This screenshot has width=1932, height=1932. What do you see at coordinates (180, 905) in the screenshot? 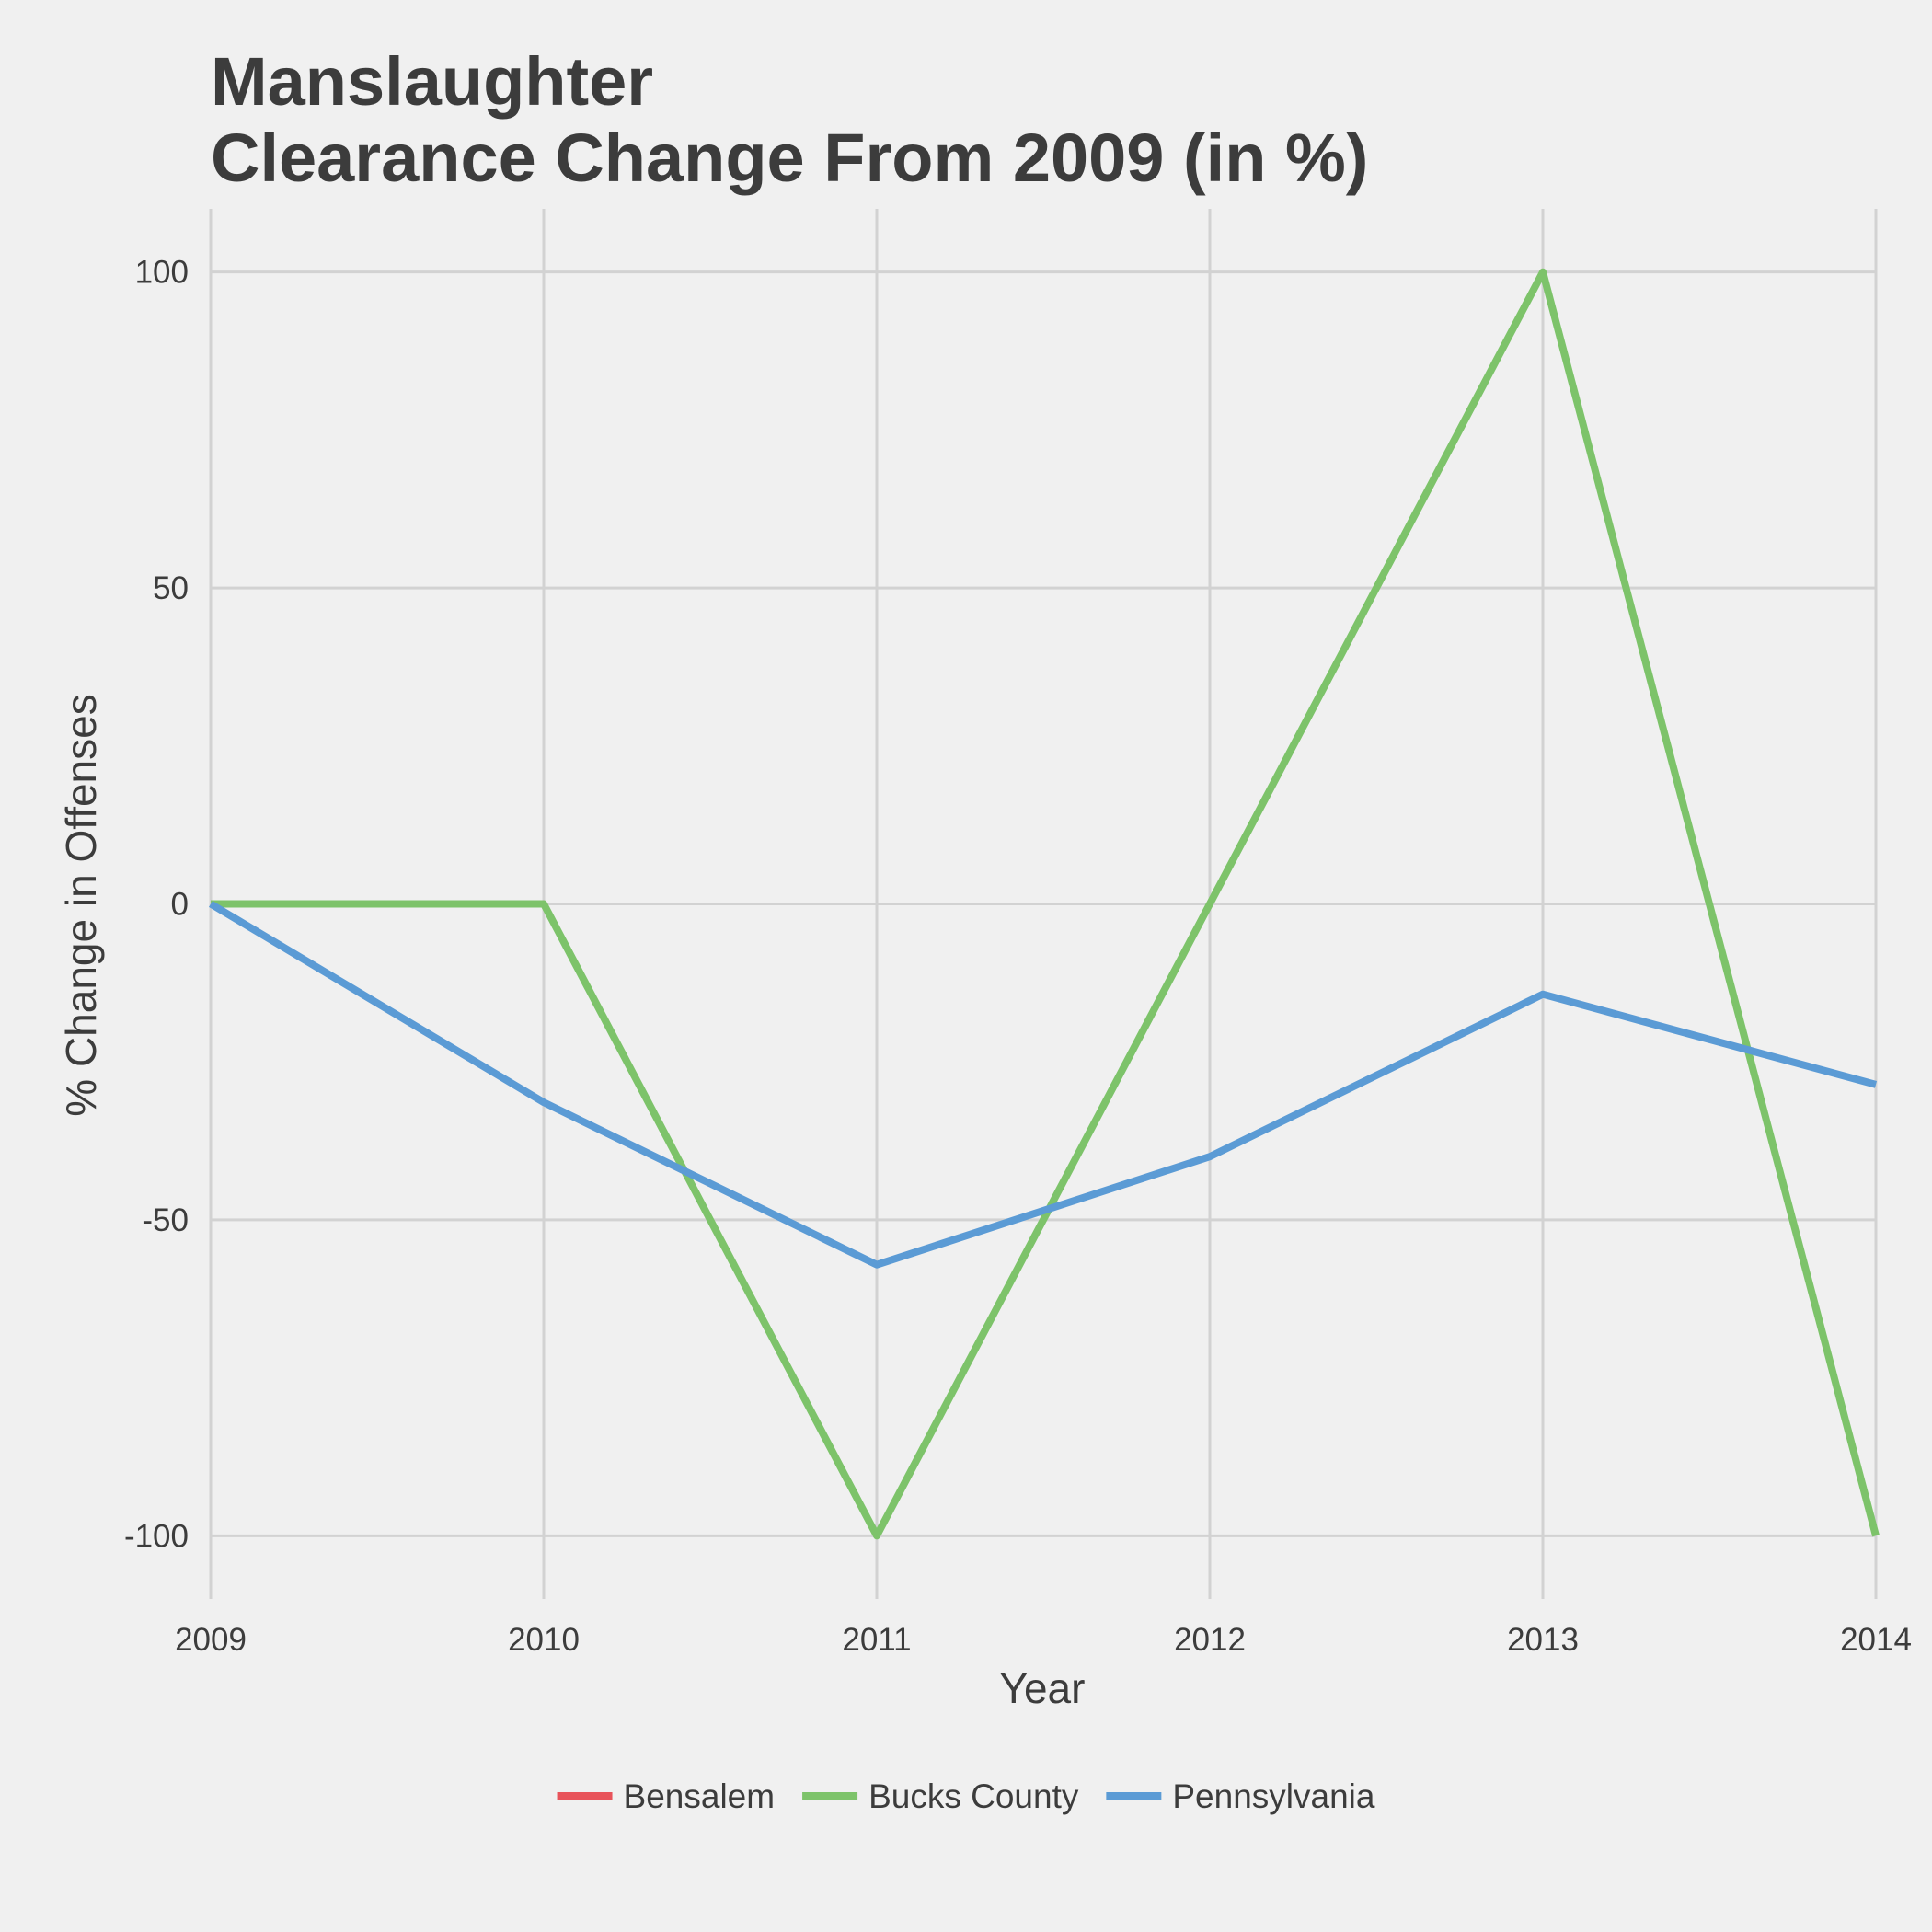
I see `y-tick-label: 0` at bounding box center [180, 905].